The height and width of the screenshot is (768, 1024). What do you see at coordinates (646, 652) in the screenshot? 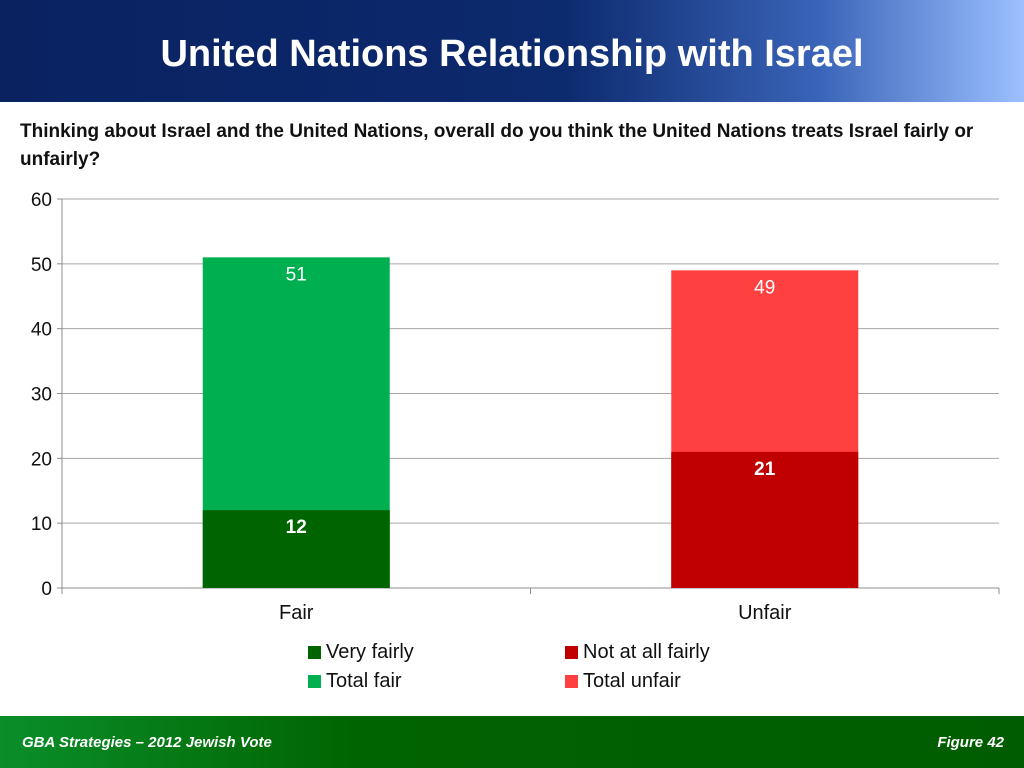
I see `legend-label: Not at all fairly` at bounding box center [646, 652].